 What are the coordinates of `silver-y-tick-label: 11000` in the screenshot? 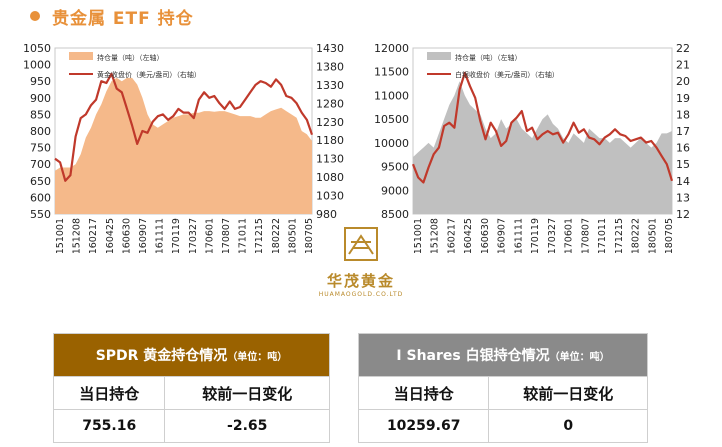 It's located at (391, 95).